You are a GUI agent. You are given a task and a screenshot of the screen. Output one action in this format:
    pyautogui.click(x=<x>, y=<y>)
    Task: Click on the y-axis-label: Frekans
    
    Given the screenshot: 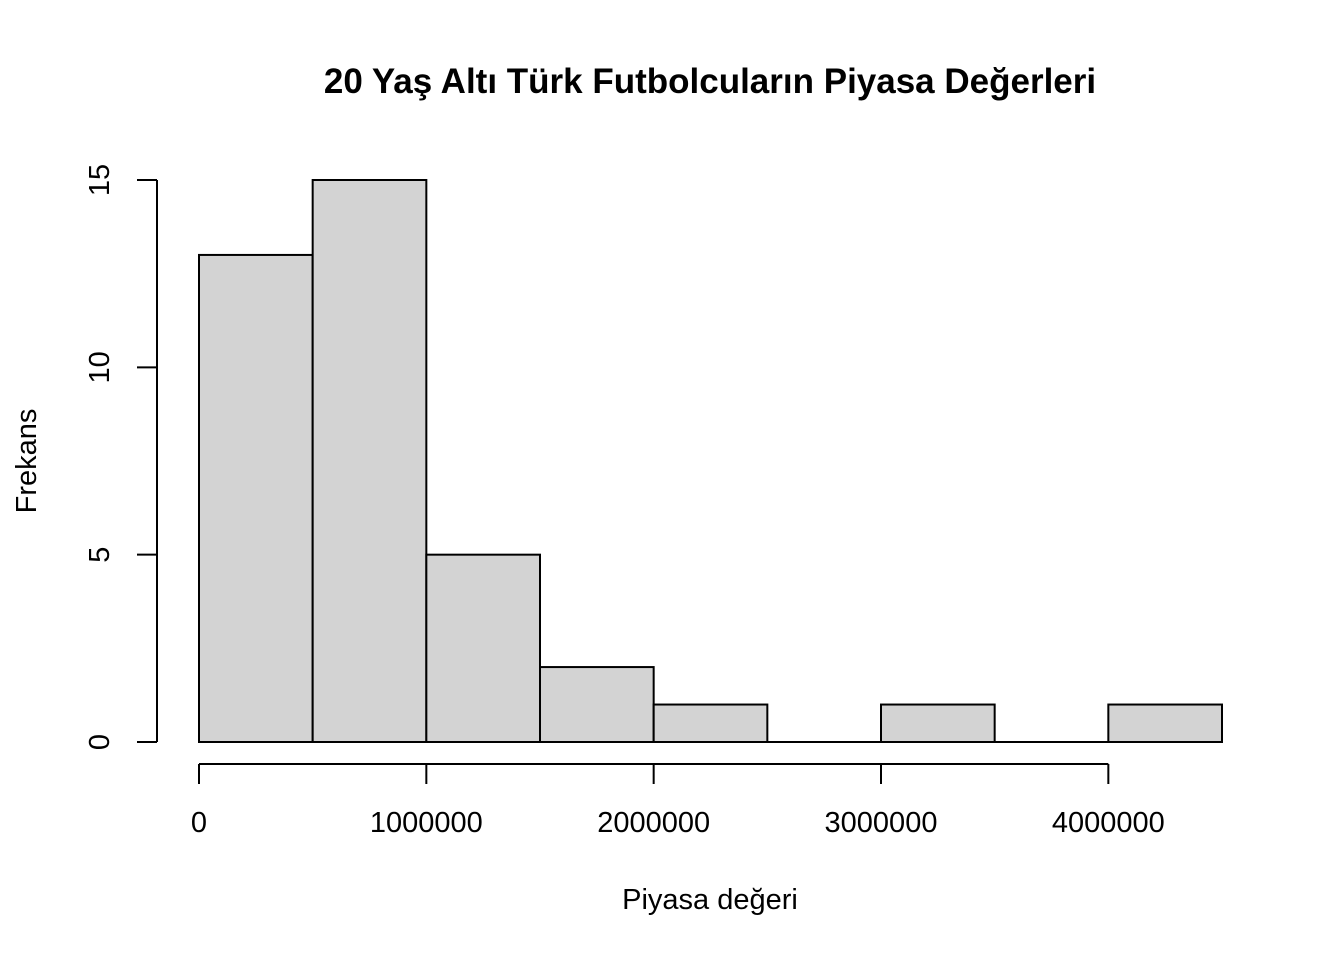 What is the action you would take?
    pyautogui.click(x=27, y=461)
    